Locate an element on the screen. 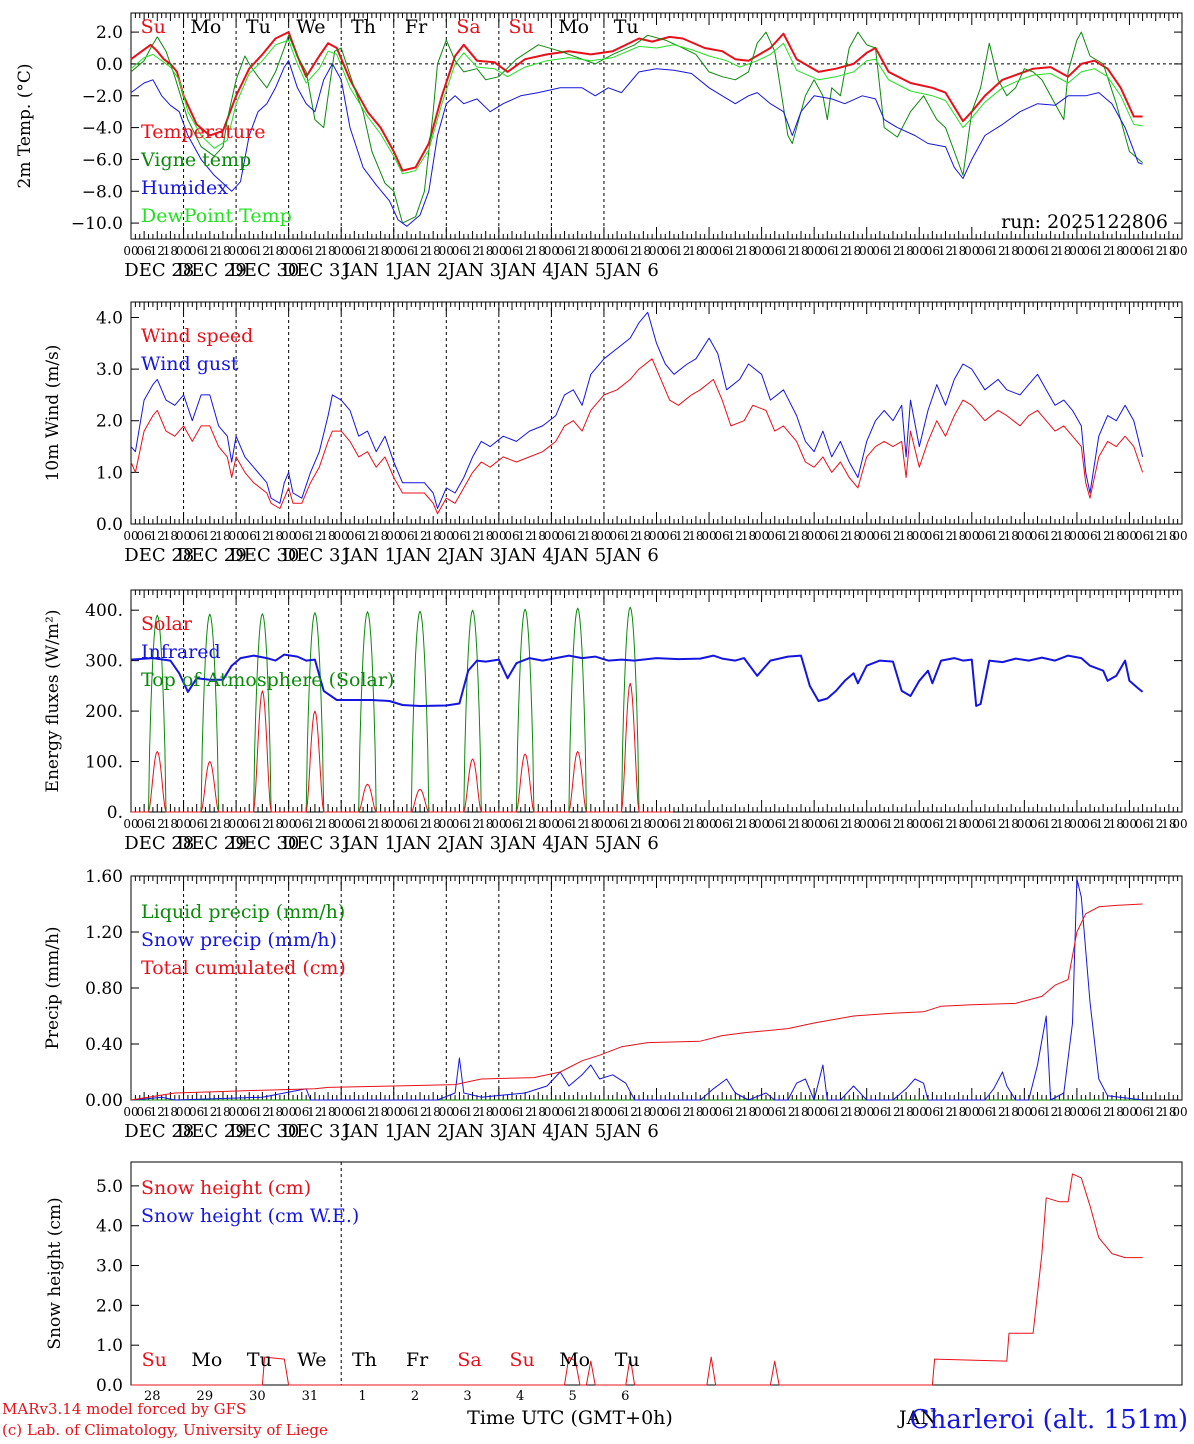 Image resolution: width=1194 pixels, height=1444 pixels. date-label: JAN 1 is located at coordinates (368, 270).